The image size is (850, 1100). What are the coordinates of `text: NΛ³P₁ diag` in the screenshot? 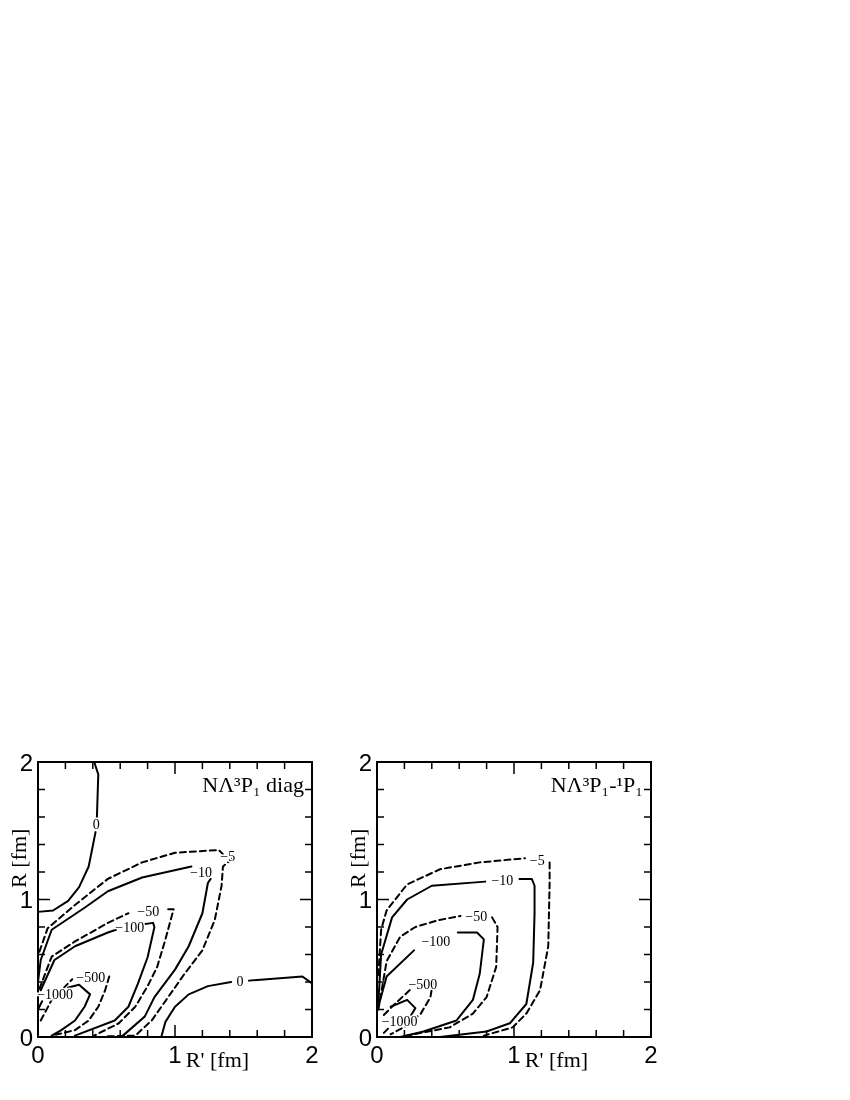 It's located at (253, 784).